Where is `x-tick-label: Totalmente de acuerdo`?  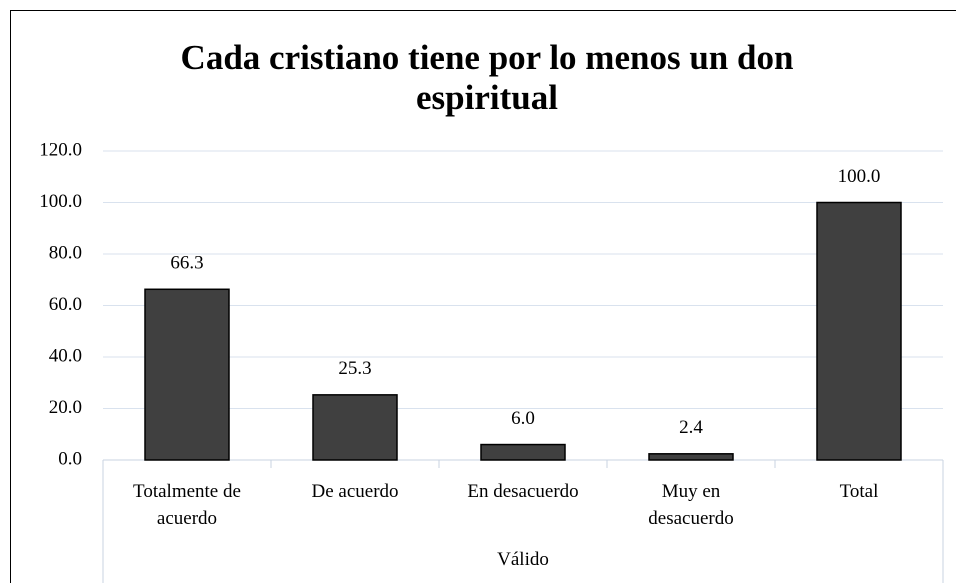
x-tick-label: Totalmente de acuerdo is located at coordinates (187, 505).